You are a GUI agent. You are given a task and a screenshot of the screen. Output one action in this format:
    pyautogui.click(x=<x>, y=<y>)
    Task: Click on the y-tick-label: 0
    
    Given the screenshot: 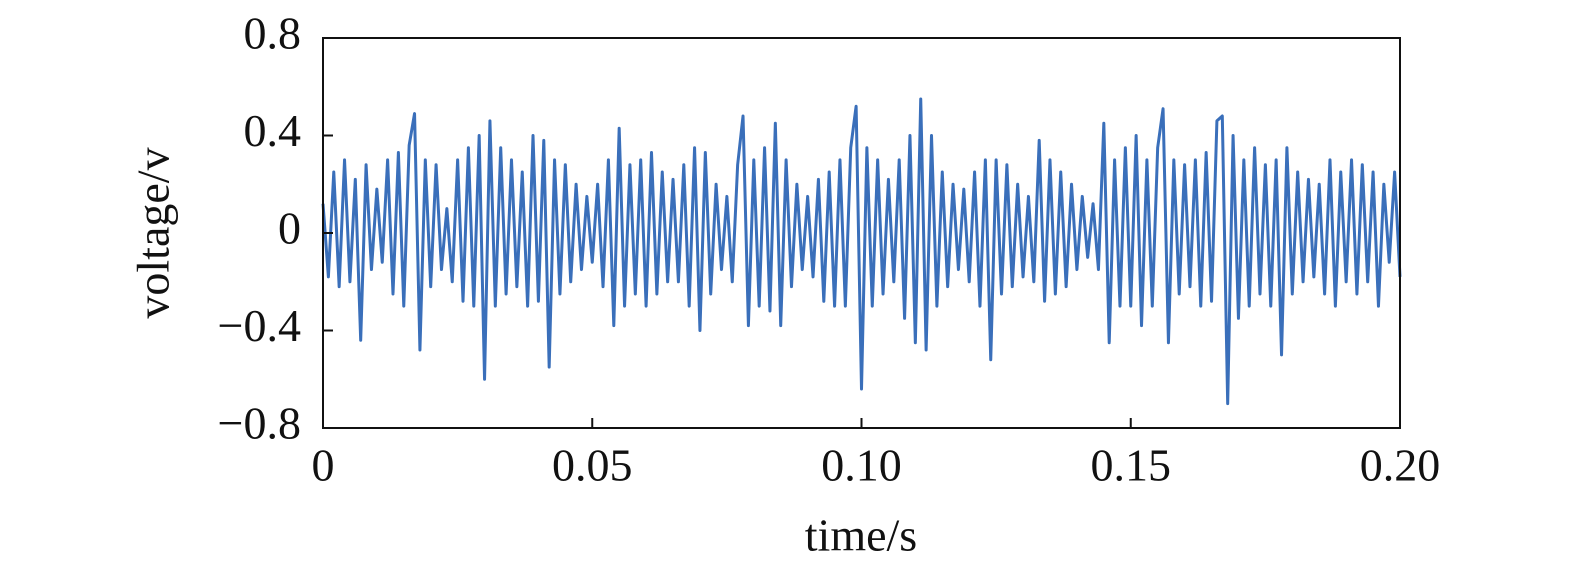 What is the action you would take?
    pyautogui.click(x=289, y=228)
    